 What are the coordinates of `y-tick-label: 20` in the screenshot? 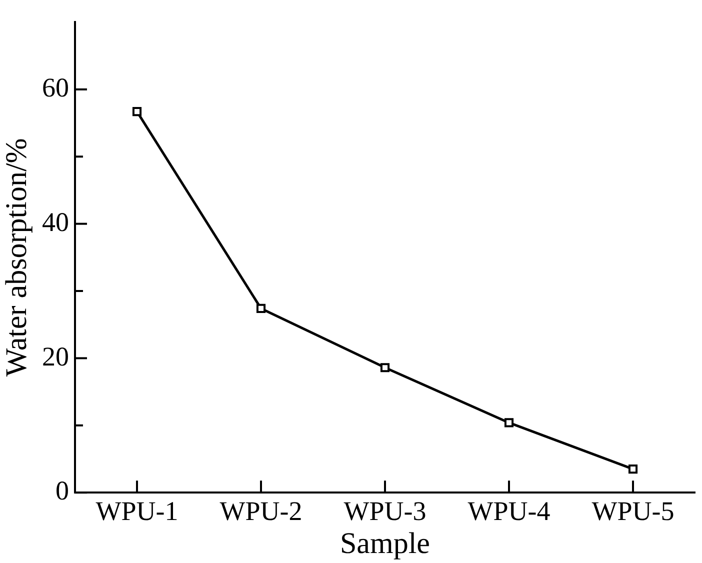 It's located at (55, 356).